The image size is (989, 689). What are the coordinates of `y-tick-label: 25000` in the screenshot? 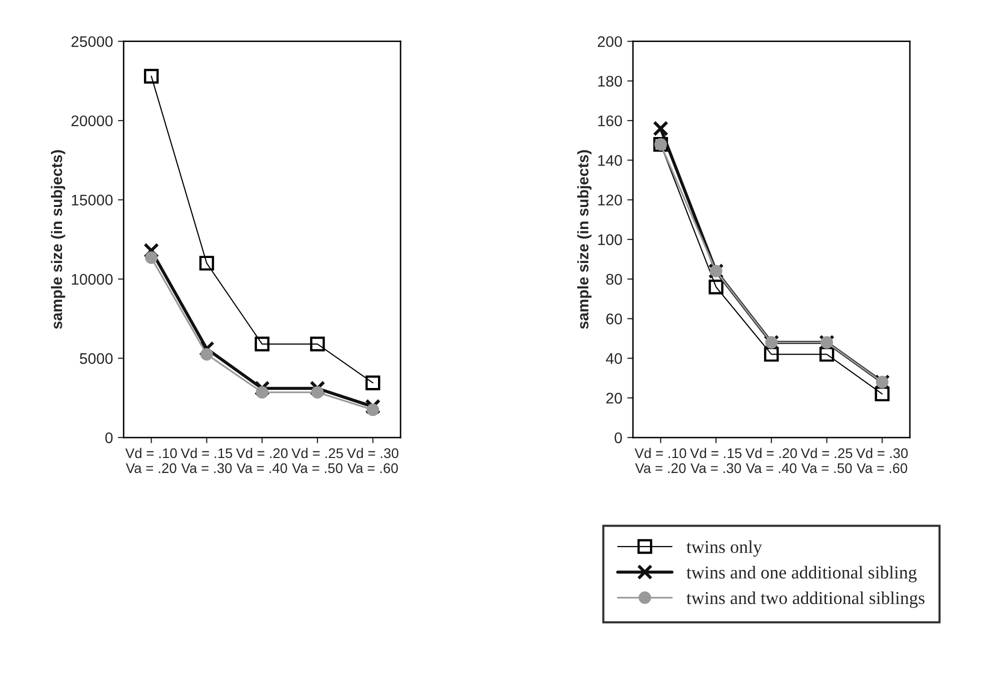 It's located at (92, 42).